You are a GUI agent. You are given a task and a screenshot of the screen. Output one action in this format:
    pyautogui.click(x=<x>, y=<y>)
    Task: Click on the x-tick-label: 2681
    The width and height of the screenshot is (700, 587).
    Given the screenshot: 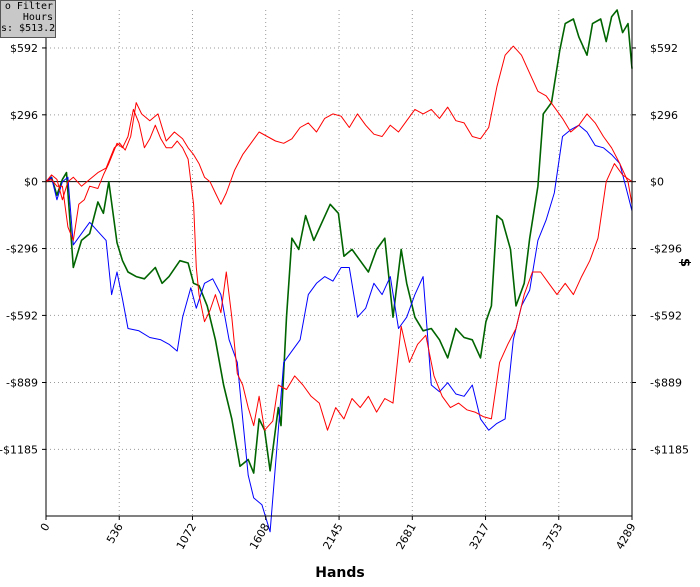 What is the action you would take?
    pyautogui.click(x=406, y=536)
    